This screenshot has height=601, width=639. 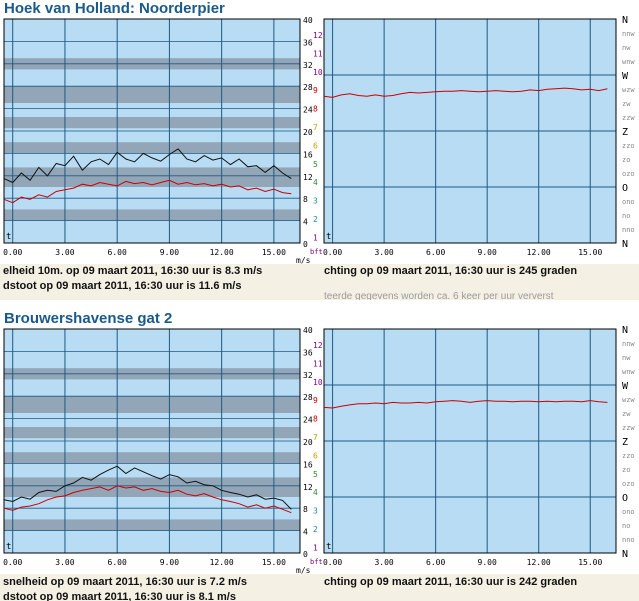 I want to click on bft-tick-label: 2, so click(x=315, y=529).